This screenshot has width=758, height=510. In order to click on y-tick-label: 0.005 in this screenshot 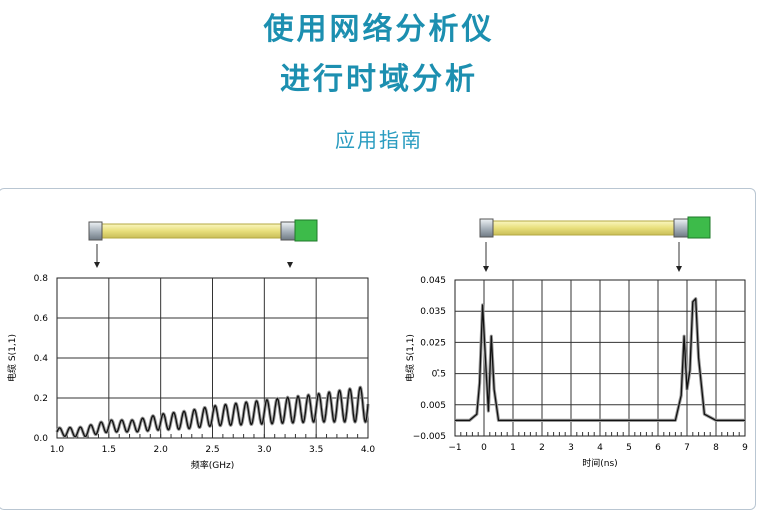, I will do `click(433, 406)`.